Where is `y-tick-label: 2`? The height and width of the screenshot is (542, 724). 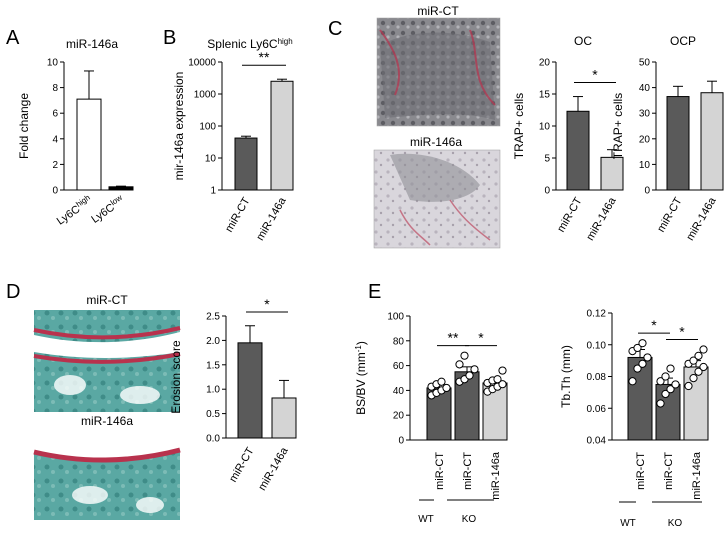 y-tick-label: 2 is located at coordinates (55, 165).